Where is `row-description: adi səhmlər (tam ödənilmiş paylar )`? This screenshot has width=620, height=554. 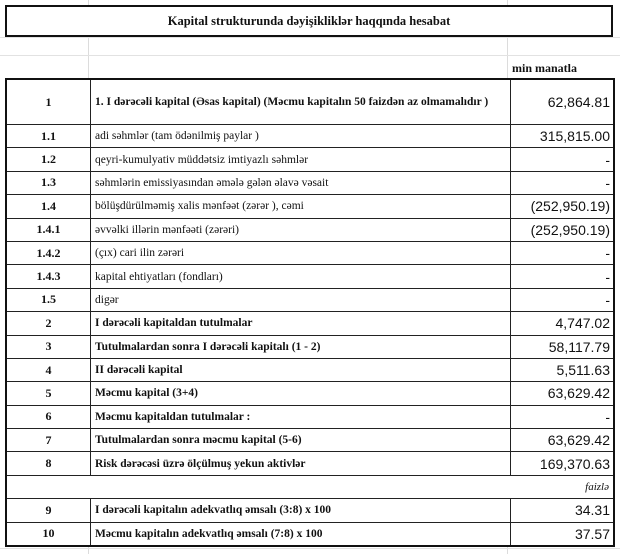
row-description: adi səhmlər (tam ödənilmiş paylar ) is located at coordinates (300, 136).